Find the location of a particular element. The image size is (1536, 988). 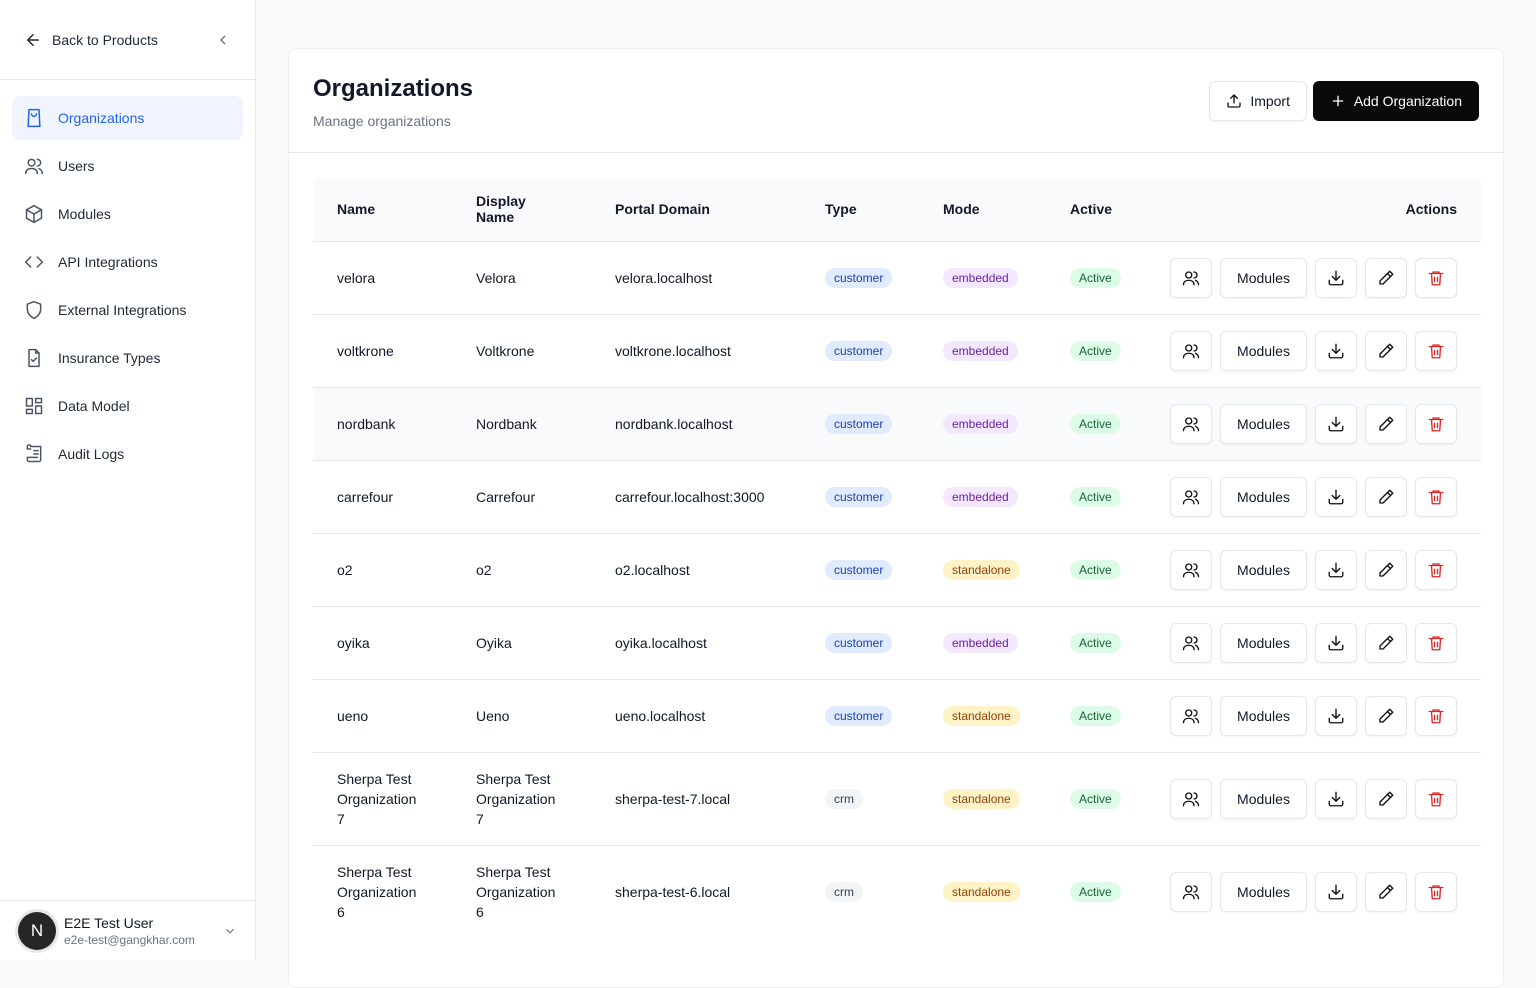

mode-badge: embedded is located at coordinates (980, 278).